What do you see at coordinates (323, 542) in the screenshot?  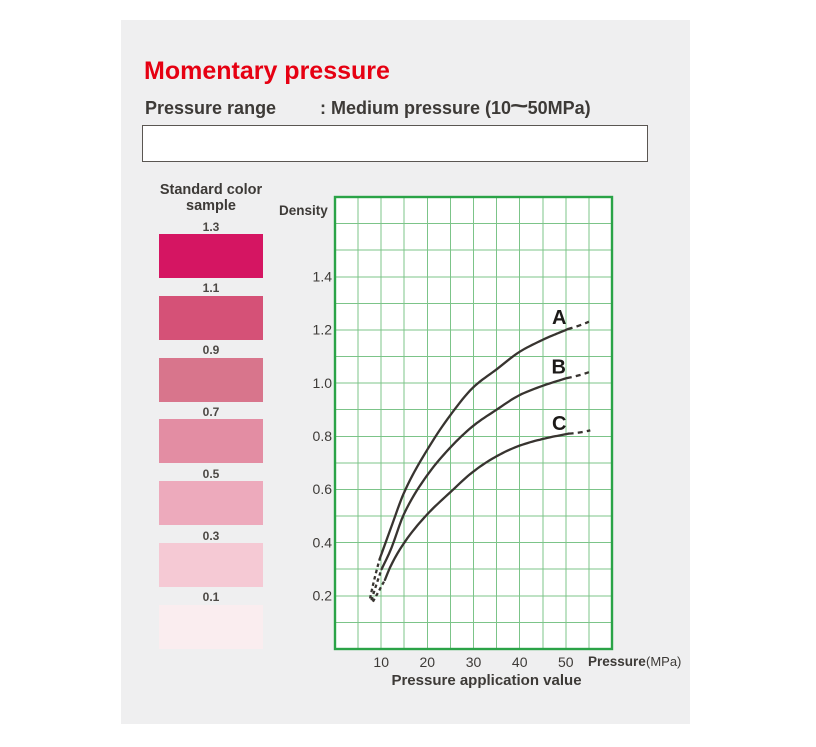 I see `svg-text: 0.4` at bounding box center [323, 542].